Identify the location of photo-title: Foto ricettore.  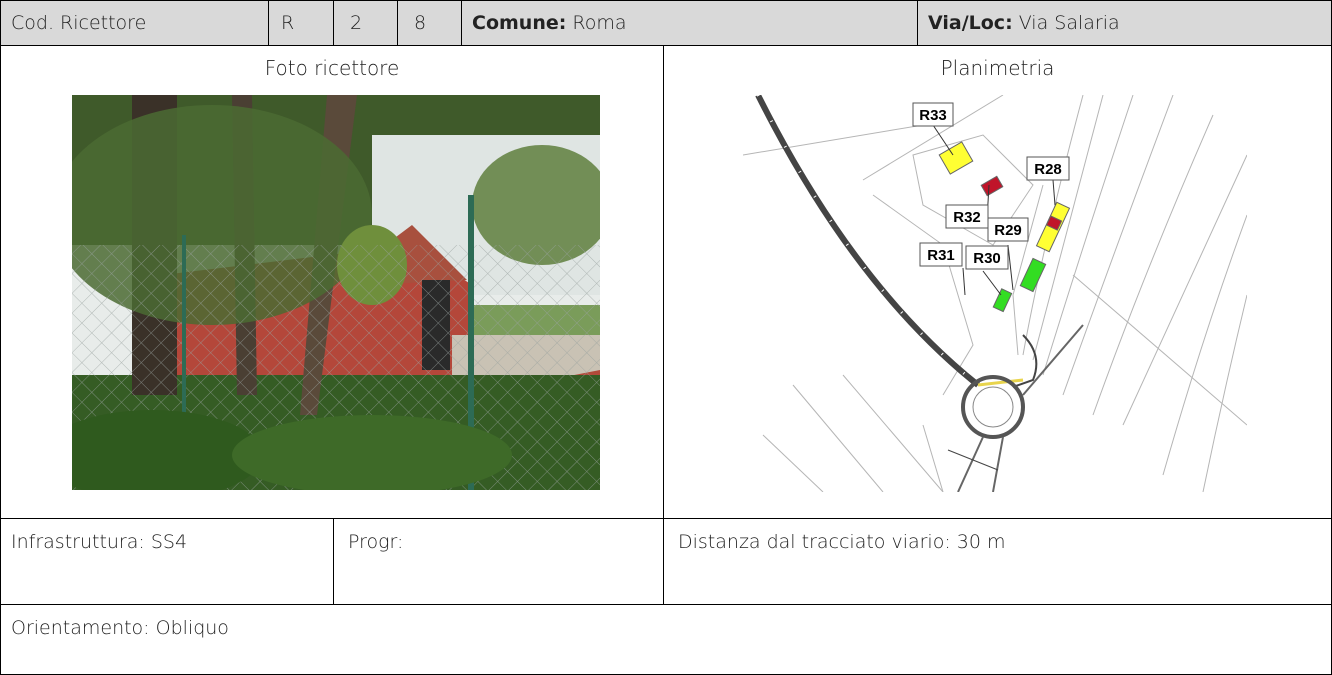
(332, 68).